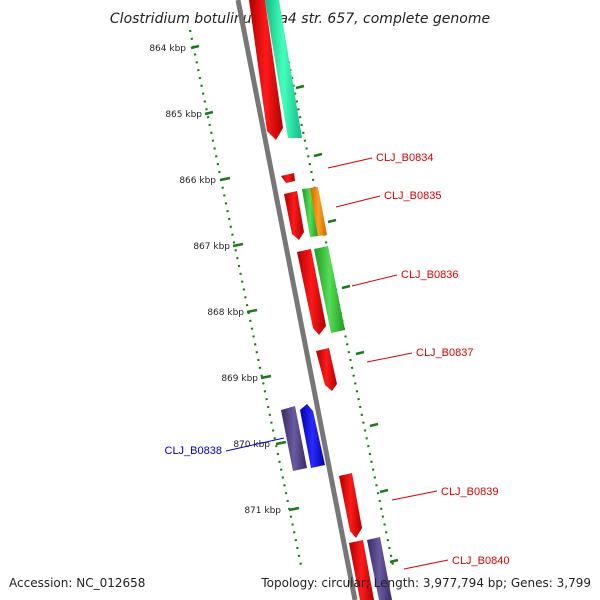 The height and width of the screenshot is (600, 600). What do you see at coordinates (167, 49) in the screenshot?
I see `tick-label-864: 864 kbp` at bounding box center [167, 49].